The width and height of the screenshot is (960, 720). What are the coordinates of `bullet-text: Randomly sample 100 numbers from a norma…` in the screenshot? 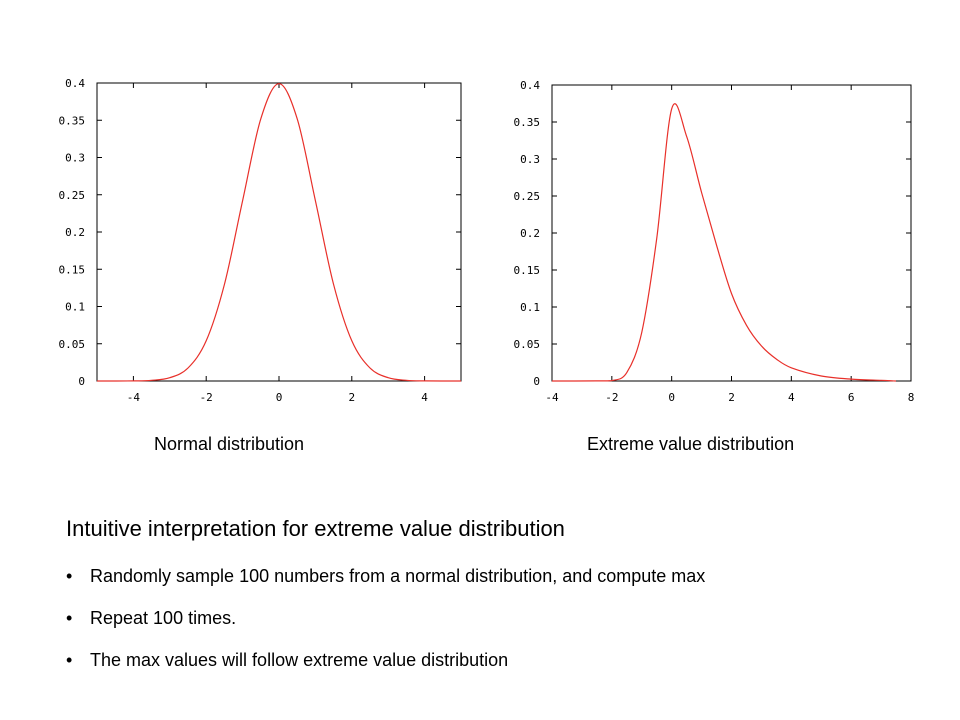 It's located at (398, 576).